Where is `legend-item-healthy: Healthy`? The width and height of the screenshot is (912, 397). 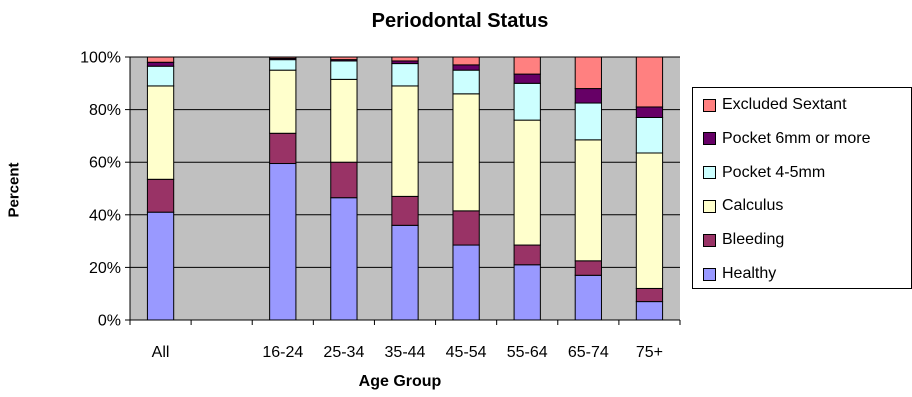 legend-item-healthy: Healthy is located at coordinates (739, 274).